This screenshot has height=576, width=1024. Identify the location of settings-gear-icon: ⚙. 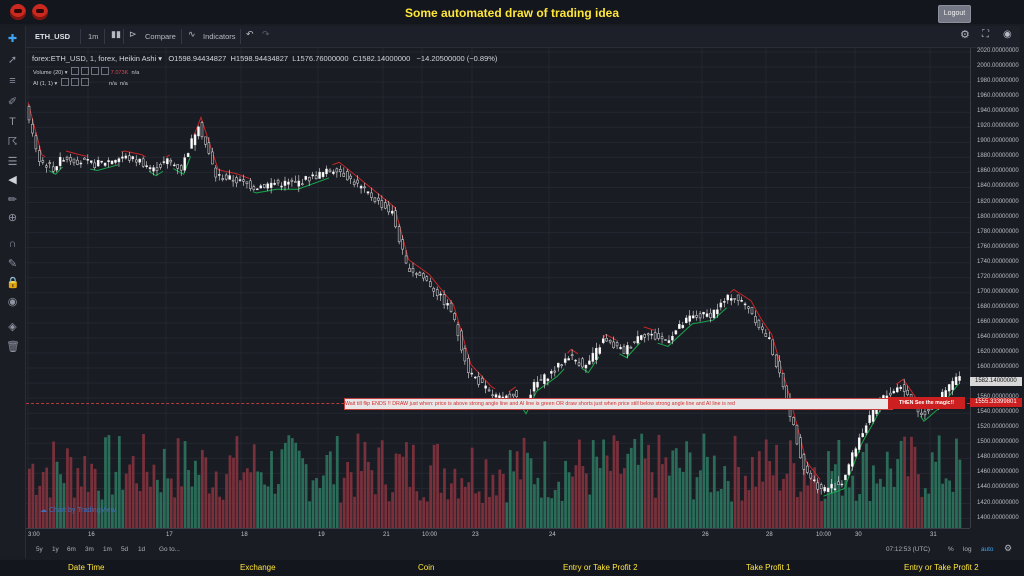
(965, 35).